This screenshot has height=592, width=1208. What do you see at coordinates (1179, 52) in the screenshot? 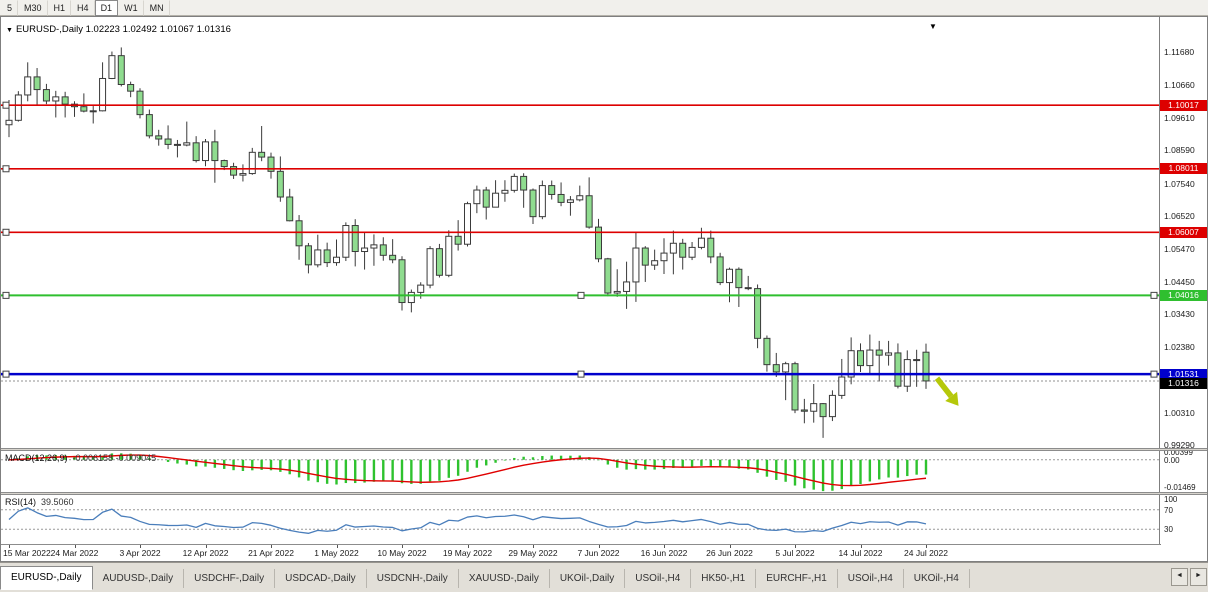
I see `price-tick-label: 1.11680` at bounding box center [1179, 52].